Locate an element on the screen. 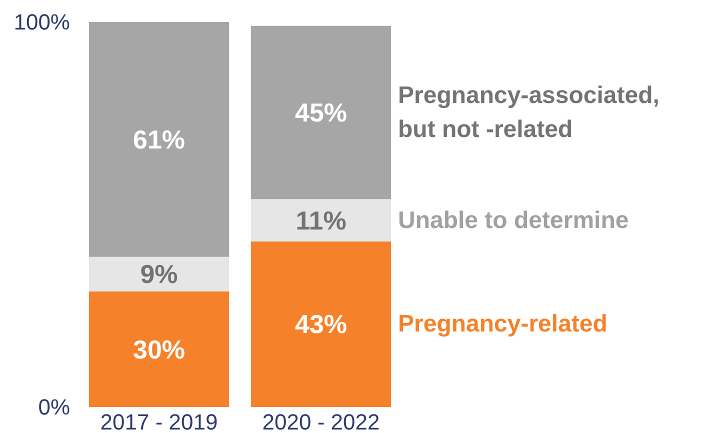 This screenshot has width=706, height=433. x-tick-label: 2017 - 2019 is located at coordinates (159, 421).